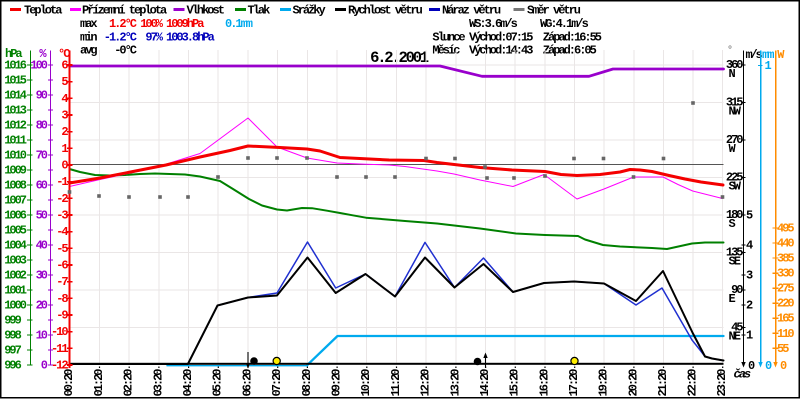 The width and height of the screenshot is (800, 400). Describe the element at coordinates (69, 383) in the screenshot. I see `svg-text: 00:20` at that location.